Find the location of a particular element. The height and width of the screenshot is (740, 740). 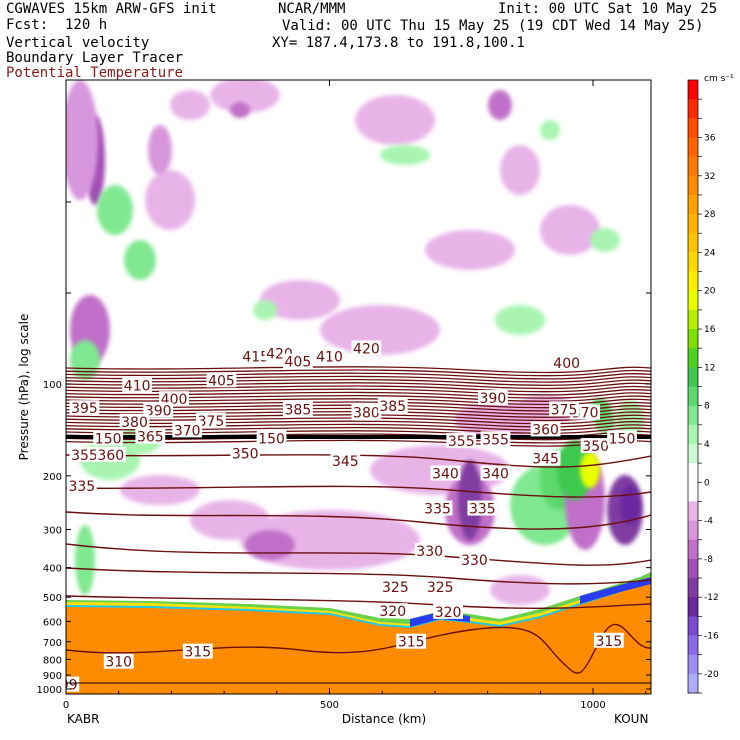

theta-label: 365 is located at coordinates (150, 438).